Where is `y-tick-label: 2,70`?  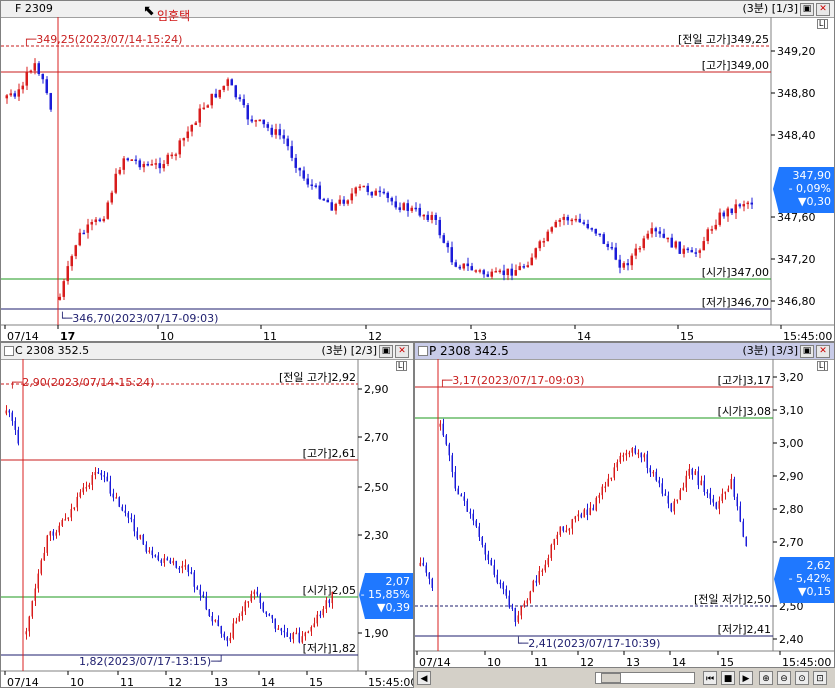
y-tick-label: 2,70 is located at coordinates (791, 542).